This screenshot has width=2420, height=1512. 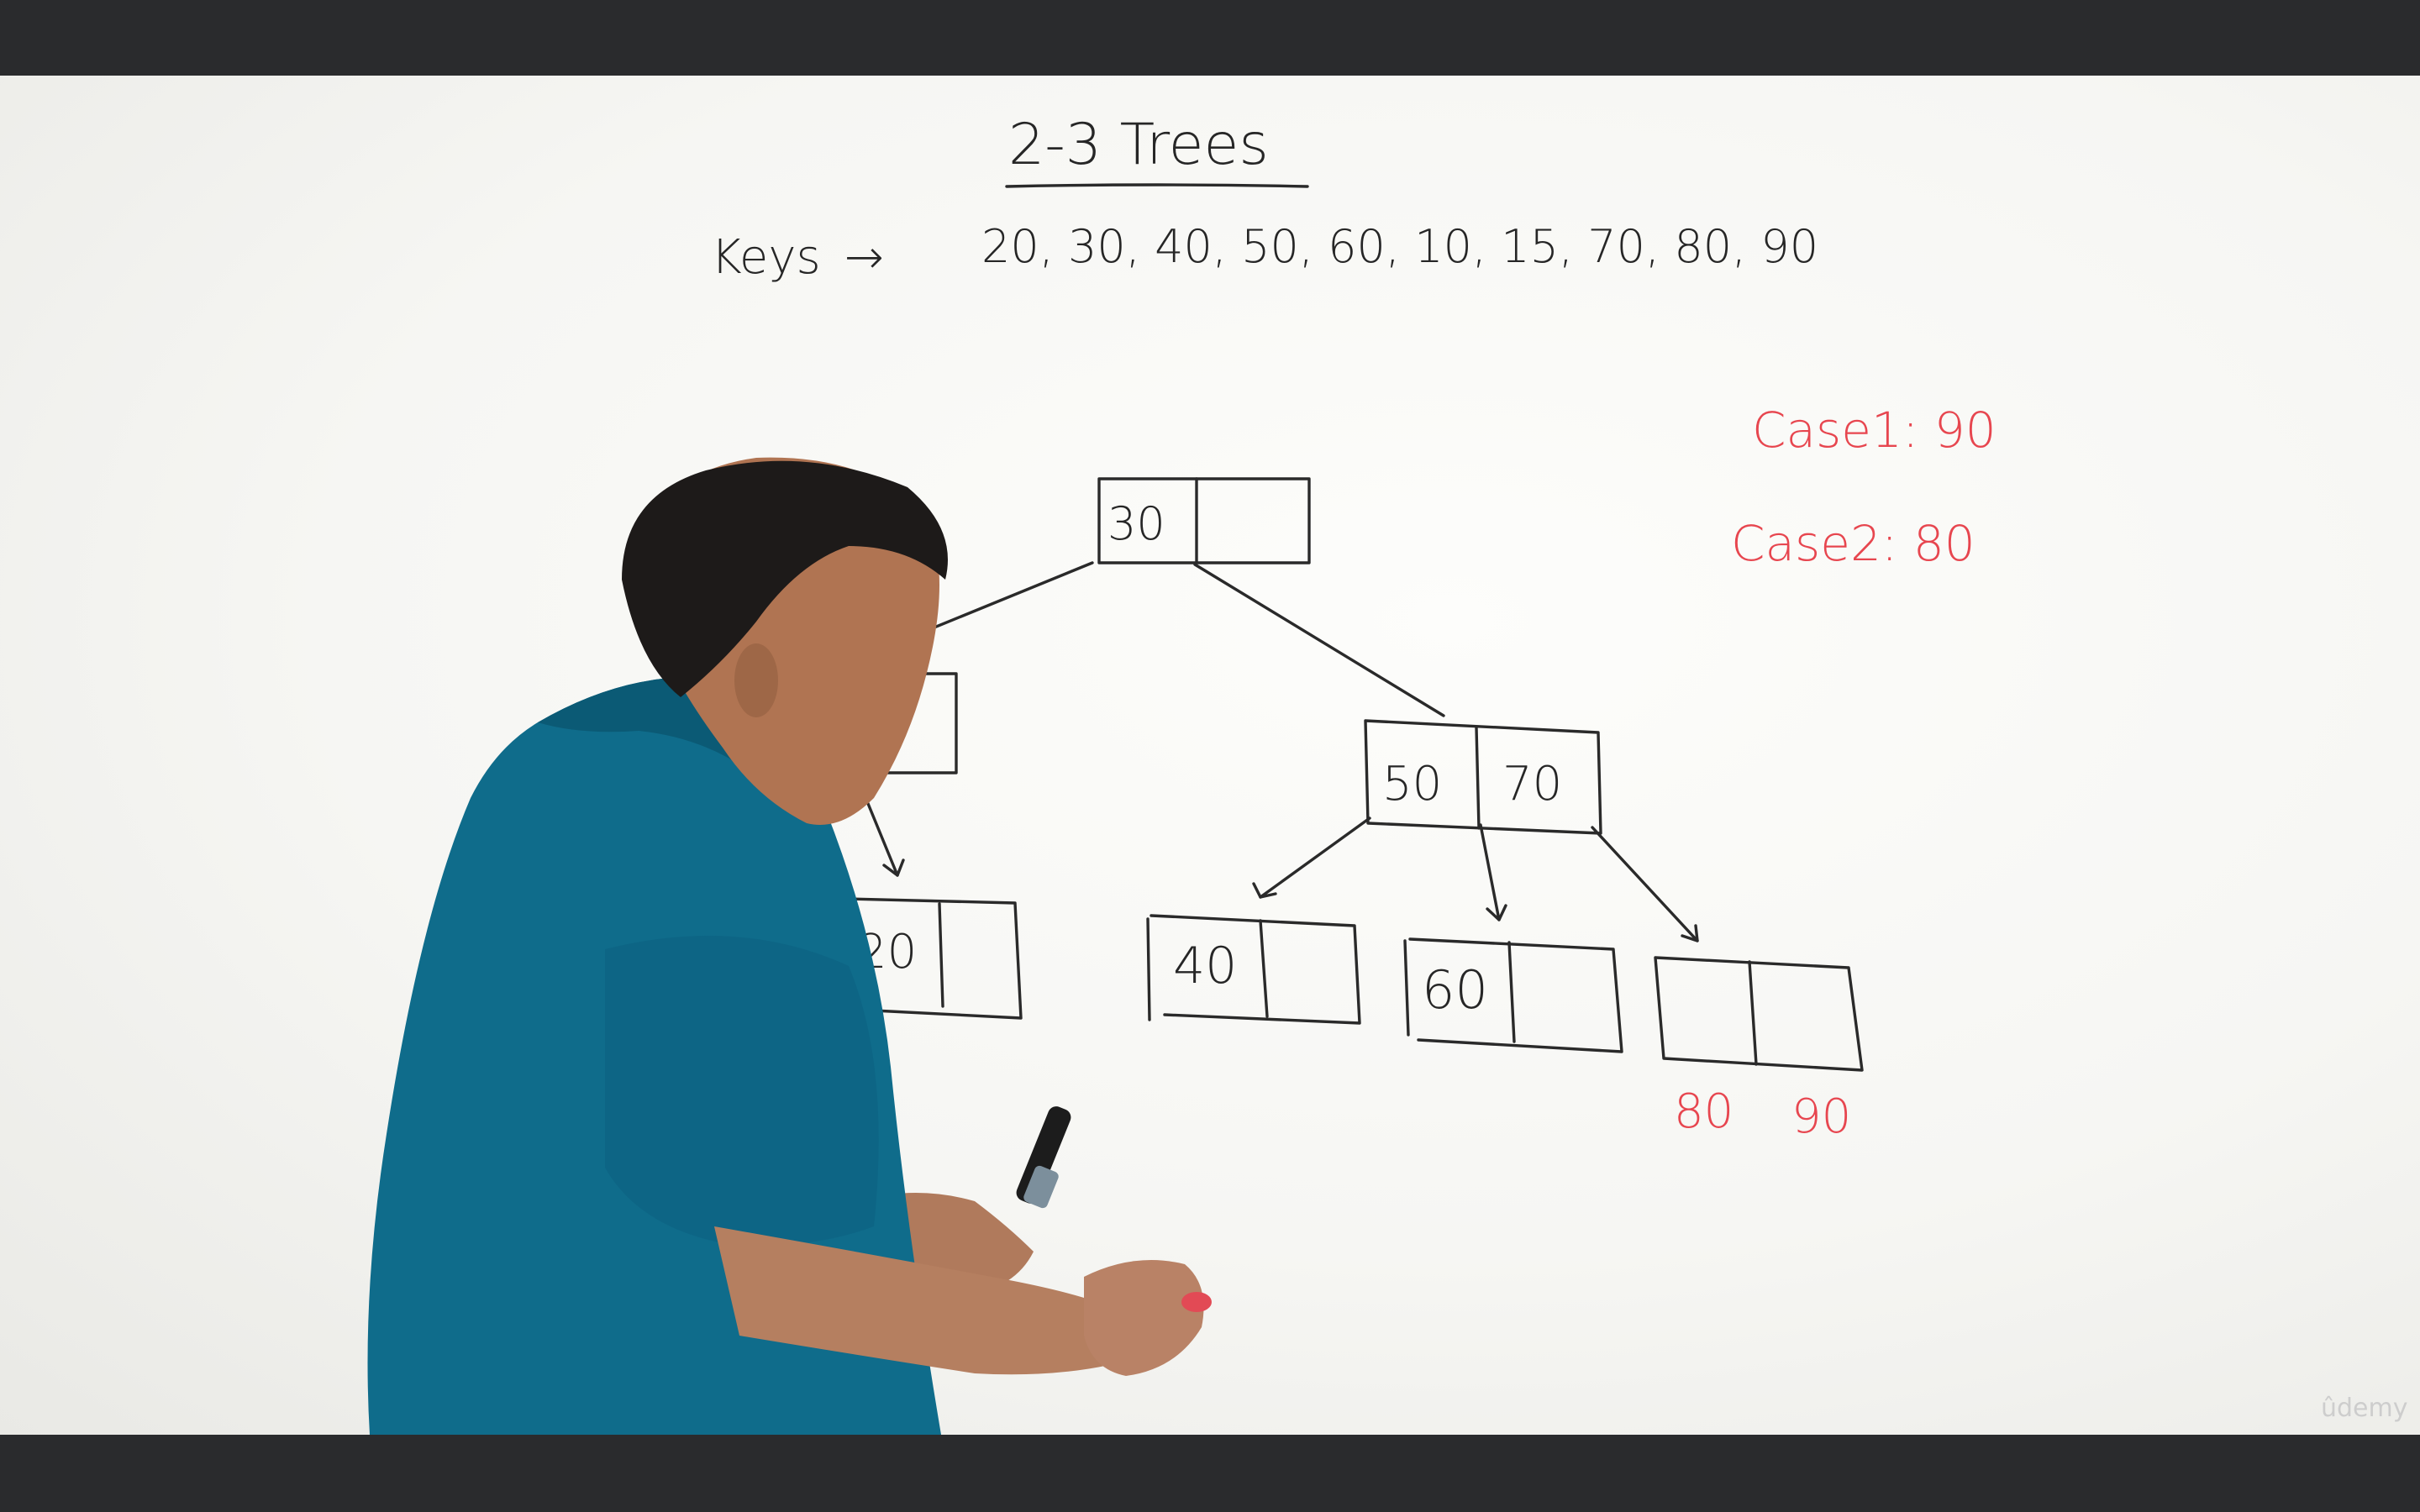 I want to click on tree-right-child-node: 50 70, so click(x=1483, y=777).